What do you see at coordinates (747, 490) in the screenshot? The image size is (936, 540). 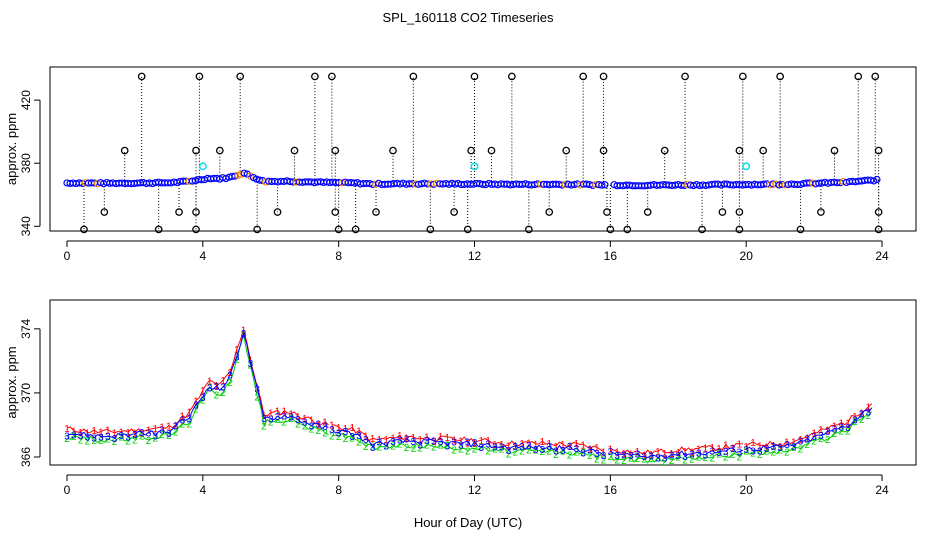 I see `bottom-x-tick-label: 20` at bounding box center [747, 490].